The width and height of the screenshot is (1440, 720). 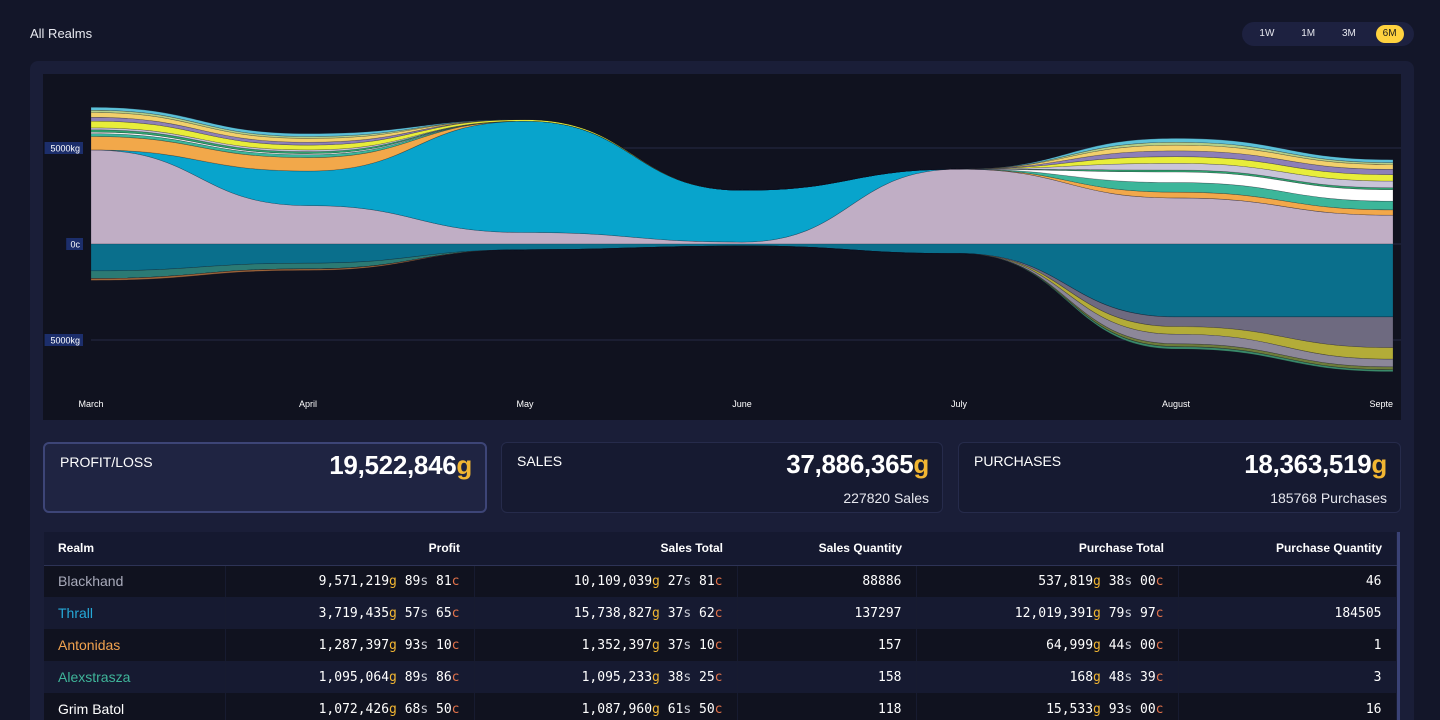 What do you see at coordinates (265, 477) in the screenshot?
I see `profit-loss-card: PROFIT/LOSS 19,522,846g` at bounding box center [265, 477].